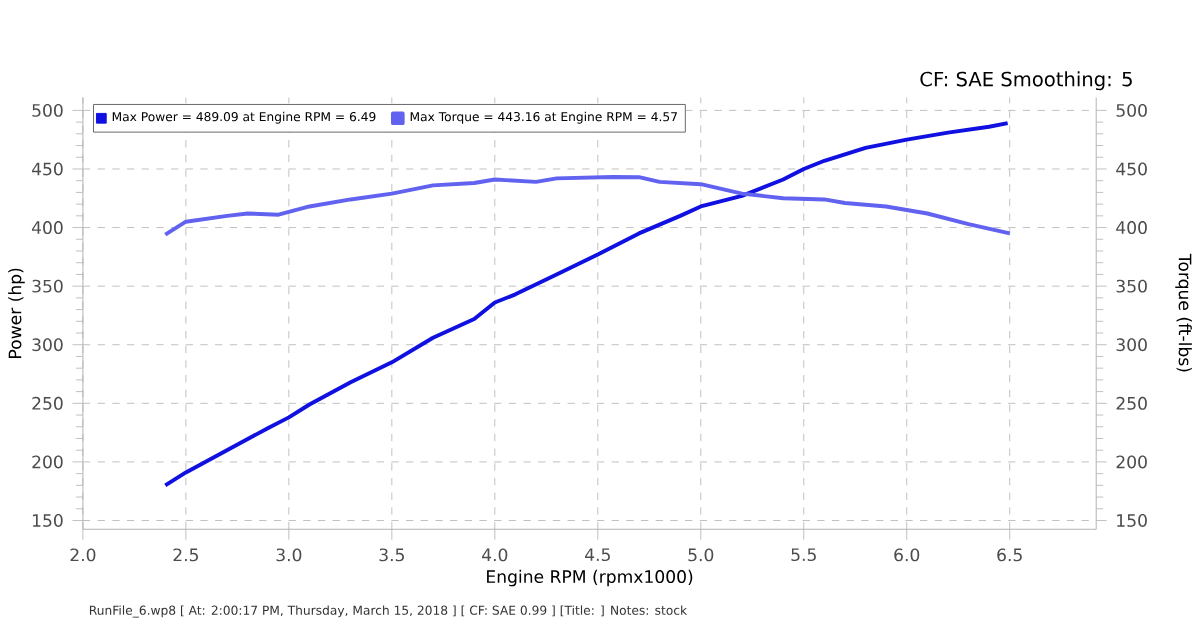  What do you see at coordinates (1131, 345) in the screenshot?
I see `y2-tick-label: 300` at bounding box center [1131, 345].